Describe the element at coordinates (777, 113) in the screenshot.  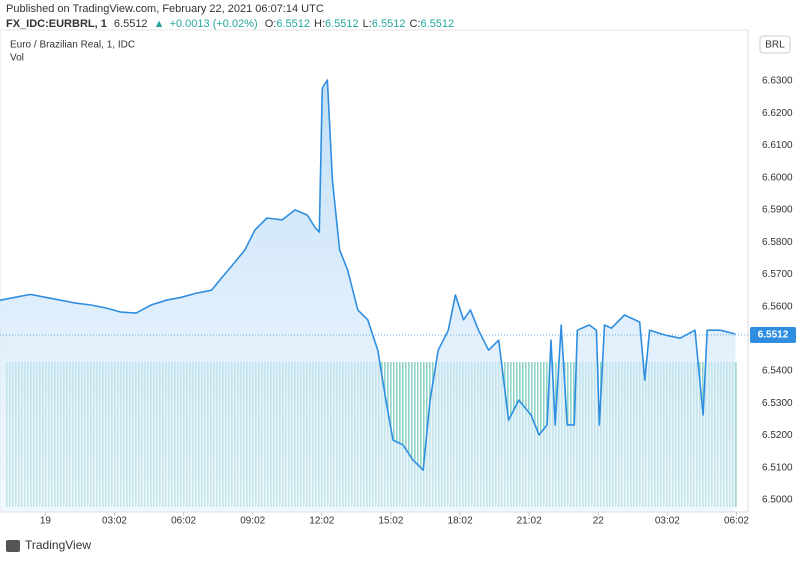
I see `y-tick-label: 6.6200` at that location.